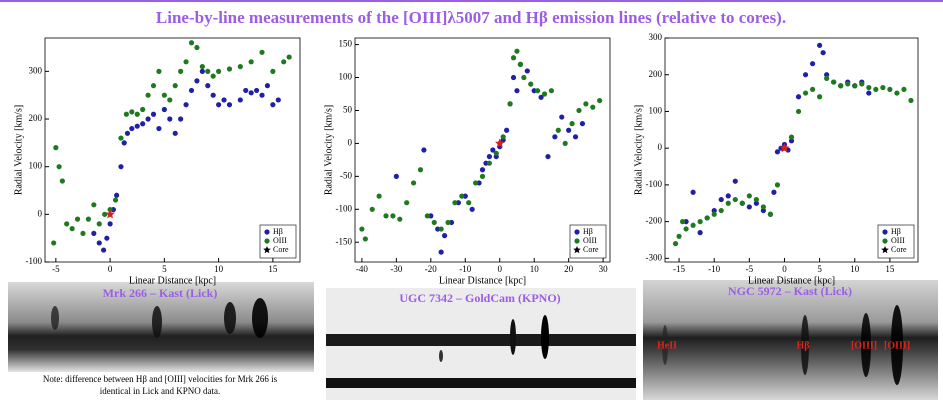 The height and width of the screenshot is (407, 943). Describe the element at coordinates (898, 240) in the screenshot. I see `legend-label: OIII` at that location.